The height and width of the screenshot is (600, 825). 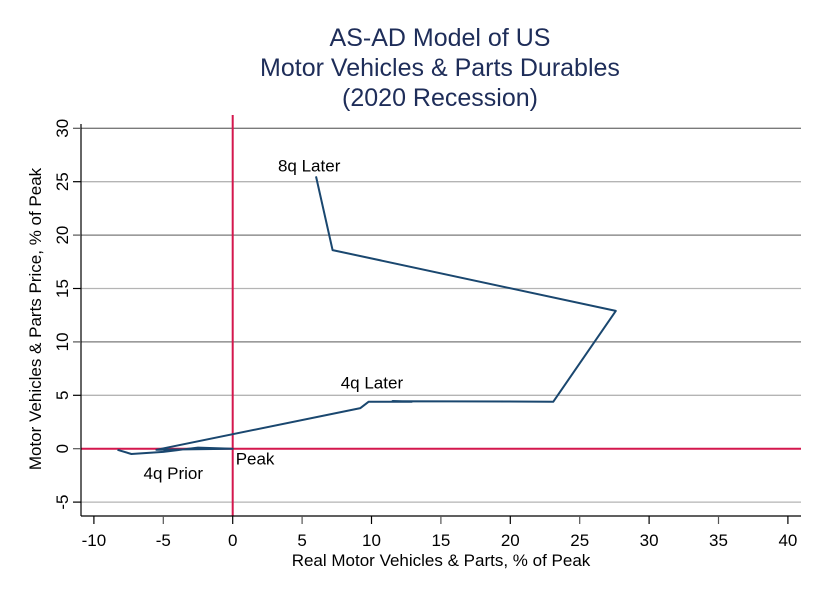 What do you see at coordinates (35, 318) in the screenshot?
I see `y-axis-title: Motor Vehicles & Parts Price, % of Peak` at bounding box center [35, 318].